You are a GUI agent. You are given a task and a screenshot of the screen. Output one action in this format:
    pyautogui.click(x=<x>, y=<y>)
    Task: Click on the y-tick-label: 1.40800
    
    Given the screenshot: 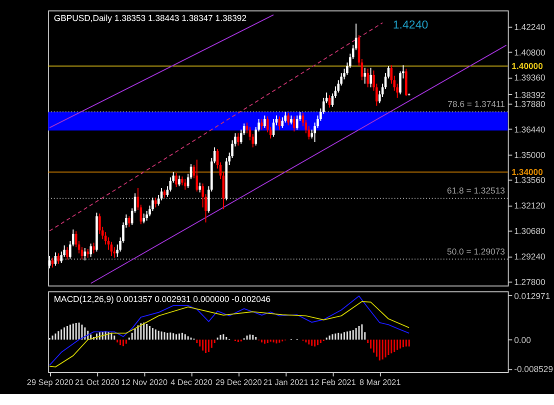 What is the action you would take?
    pyautogui.click(x=530, y=52)
    